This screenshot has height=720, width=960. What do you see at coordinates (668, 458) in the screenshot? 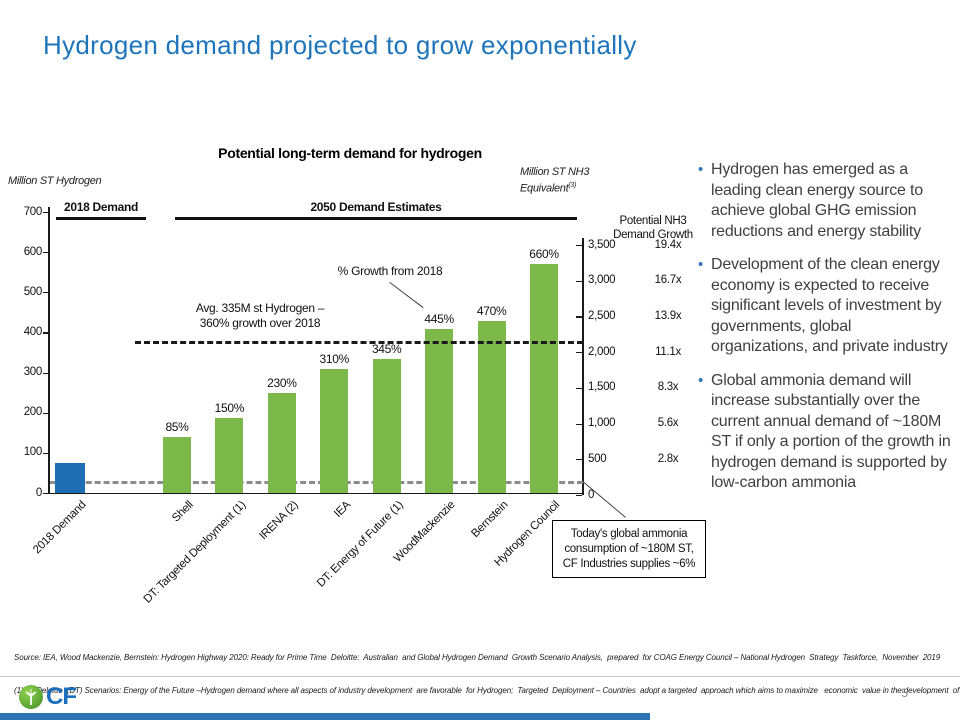
I see `nh3-growth-multiple: 2.8x` at bounding box center [668, 458].